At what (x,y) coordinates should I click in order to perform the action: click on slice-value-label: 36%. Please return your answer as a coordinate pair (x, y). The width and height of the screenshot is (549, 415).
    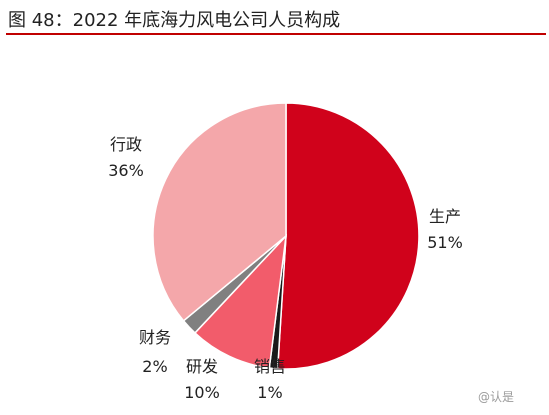
    Looking at the image, I should click on (126, 170).